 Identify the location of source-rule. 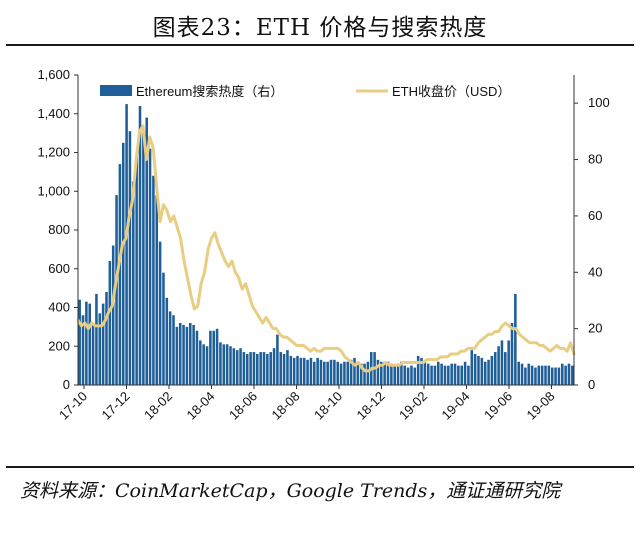
(320, 467).